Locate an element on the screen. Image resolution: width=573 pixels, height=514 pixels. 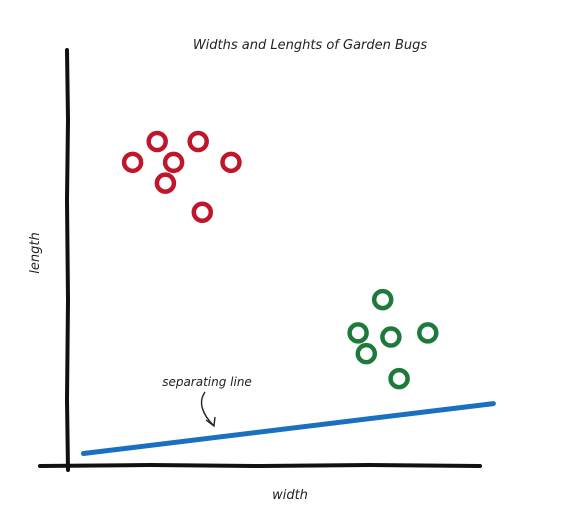
separating-line is located at coordinates (288, 429).